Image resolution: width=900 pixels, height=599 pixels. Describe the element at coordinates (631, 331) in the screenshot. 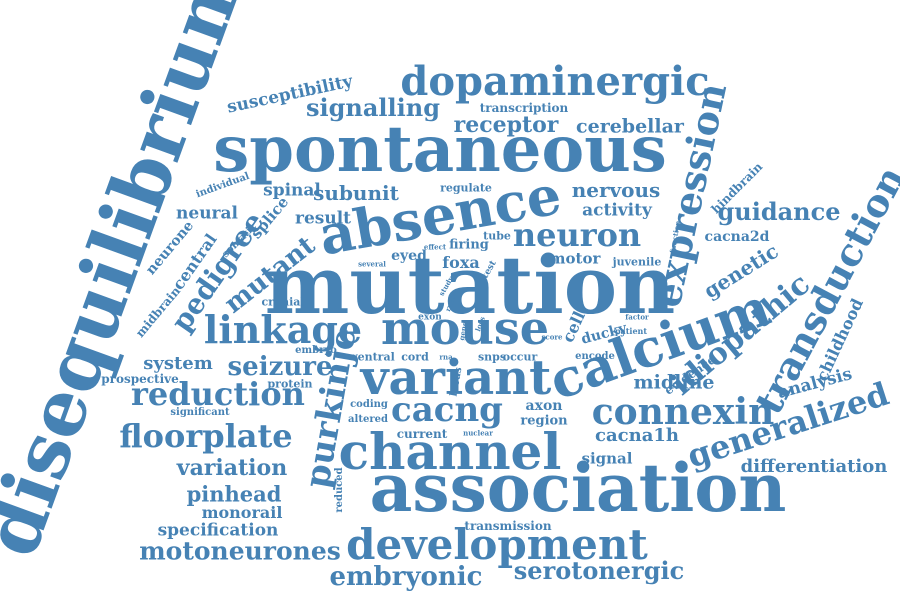

I see `word: patient` at that location.